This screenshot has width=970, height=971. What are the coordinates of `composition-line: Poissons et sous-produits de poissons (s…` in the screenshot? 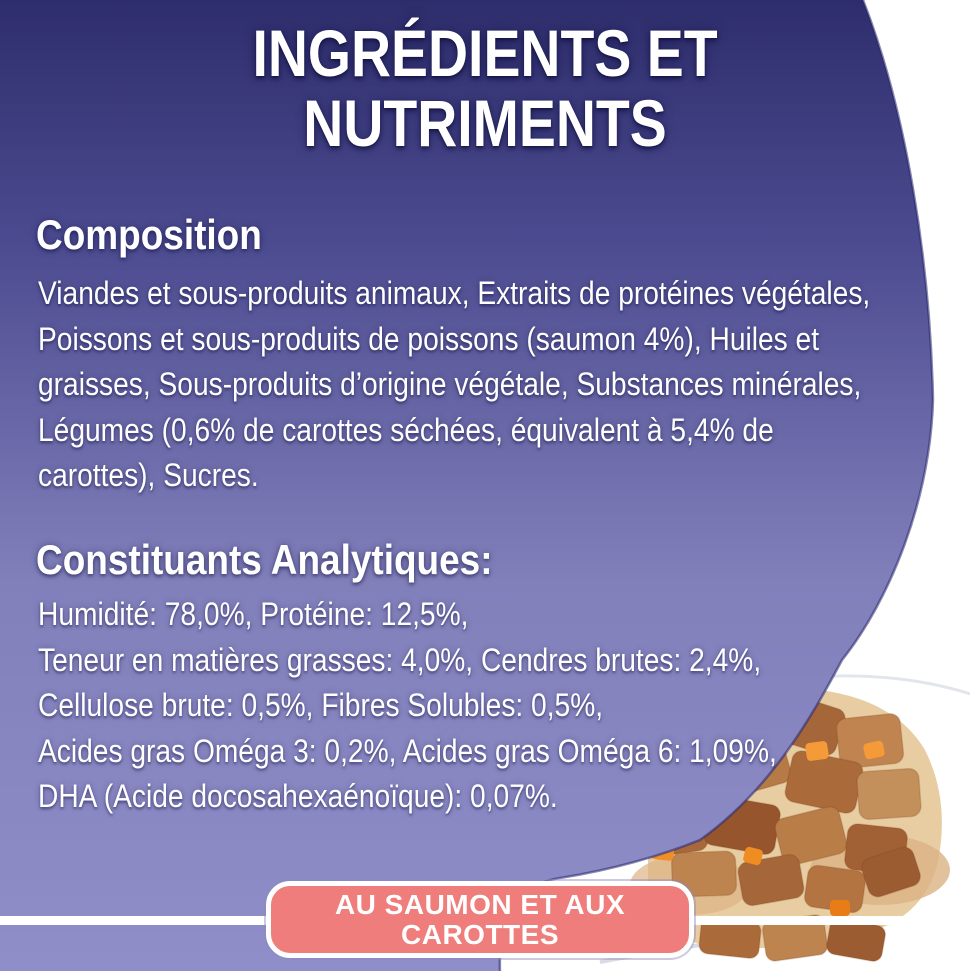 It's located at (429, 338).